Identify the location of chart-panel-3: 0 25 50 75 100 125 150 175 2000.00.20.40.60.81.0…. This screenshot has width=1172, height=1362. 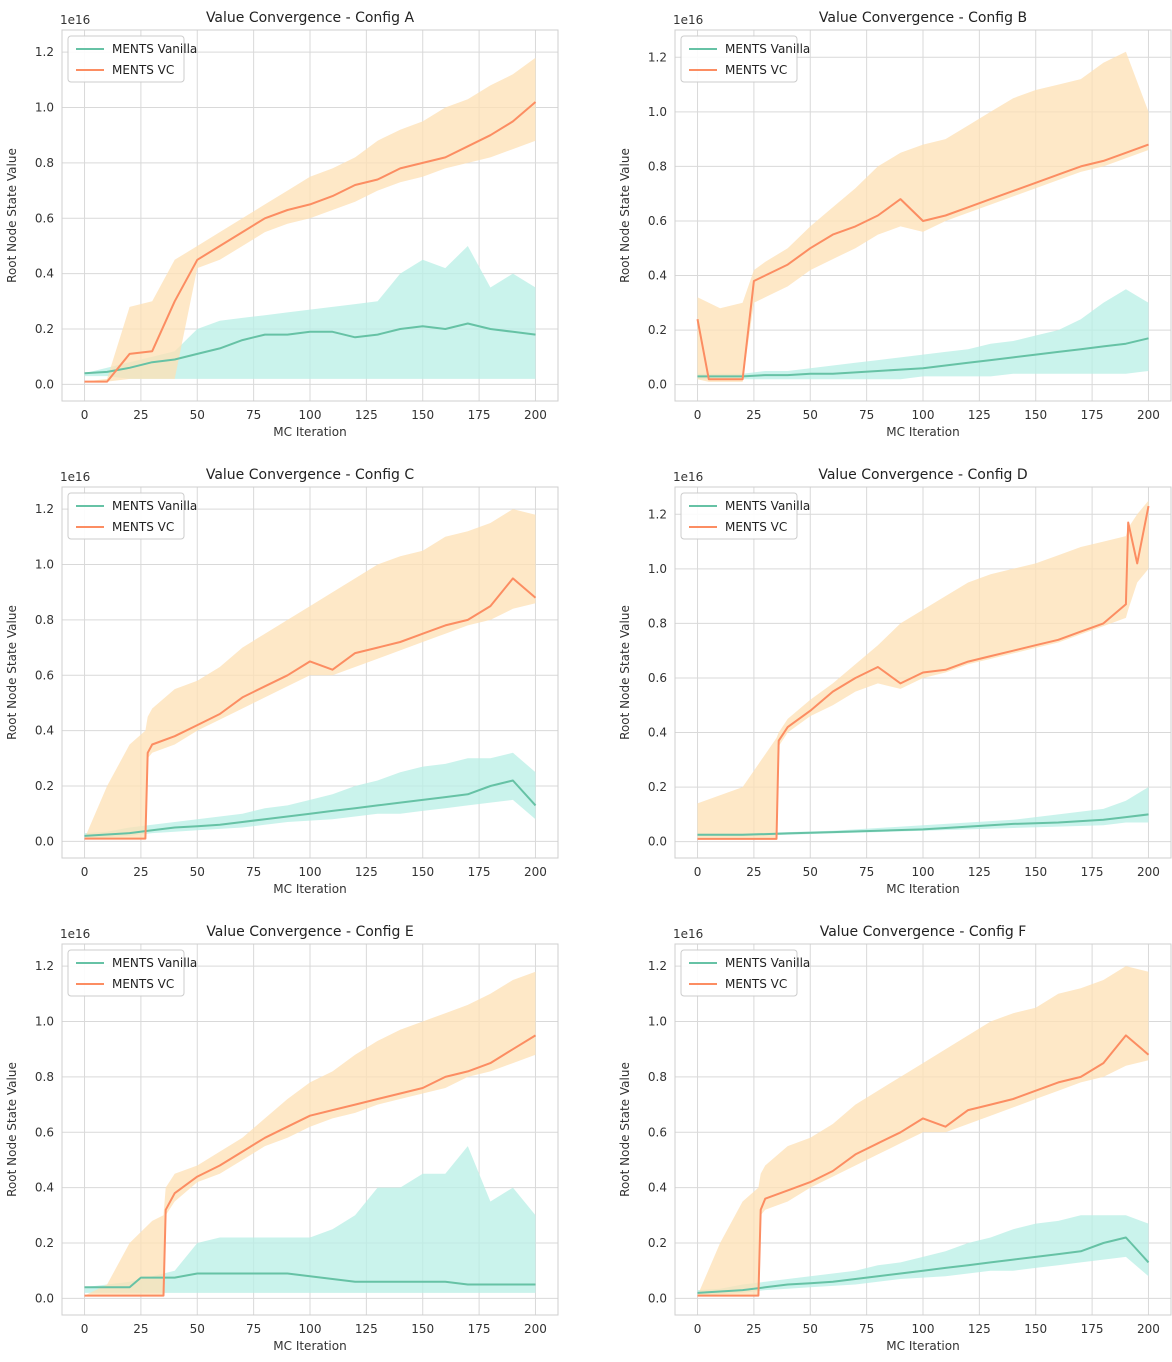
(281, 681).